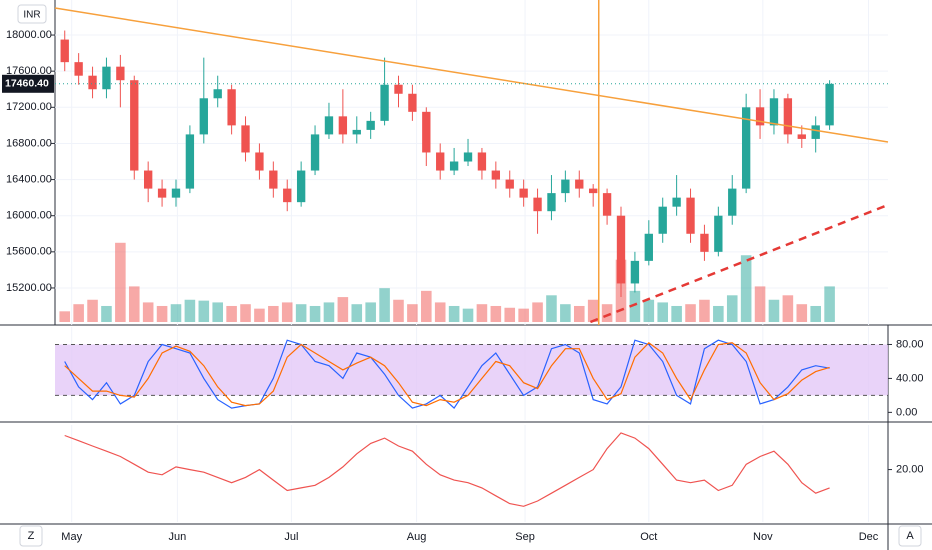  What do you see at coordinates (29, 252) in the screenshot?
I see `y-tick-label: 15600.00` at bounding box center [29, 252].